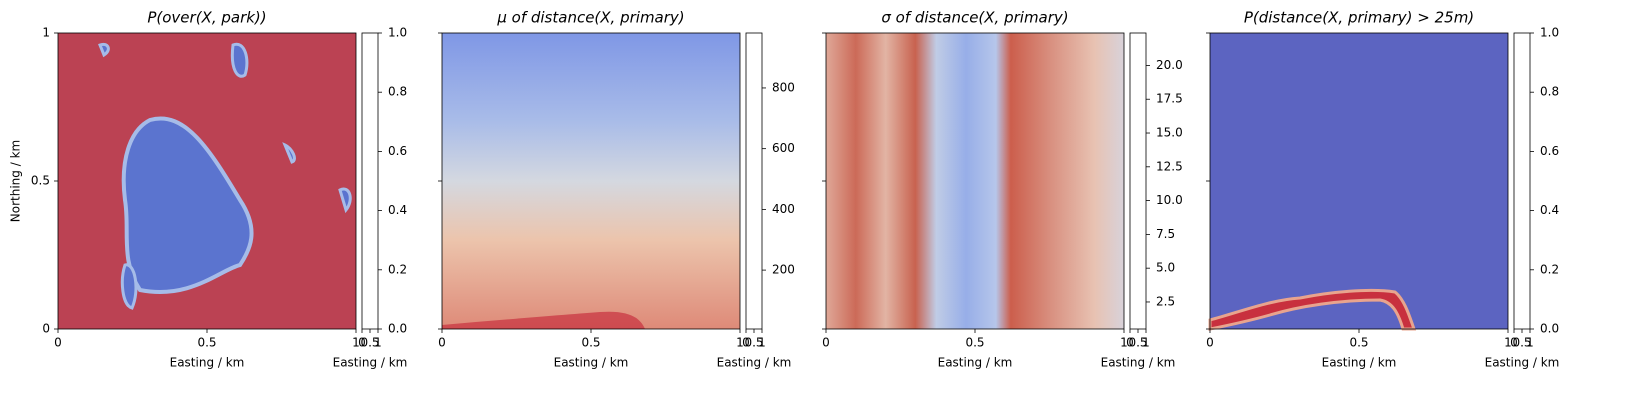  Describe the element at coordinates (1169, 65) in the screenshot. I see `colorbar-tick-label: 20.0` at that location.